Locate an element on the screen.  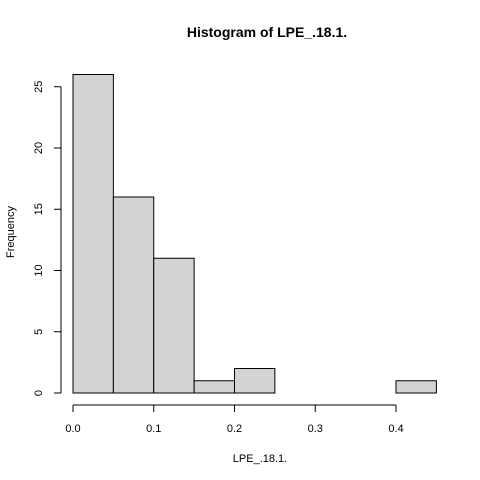
y-tick-label: 20 is located at coordinates (39, 148).